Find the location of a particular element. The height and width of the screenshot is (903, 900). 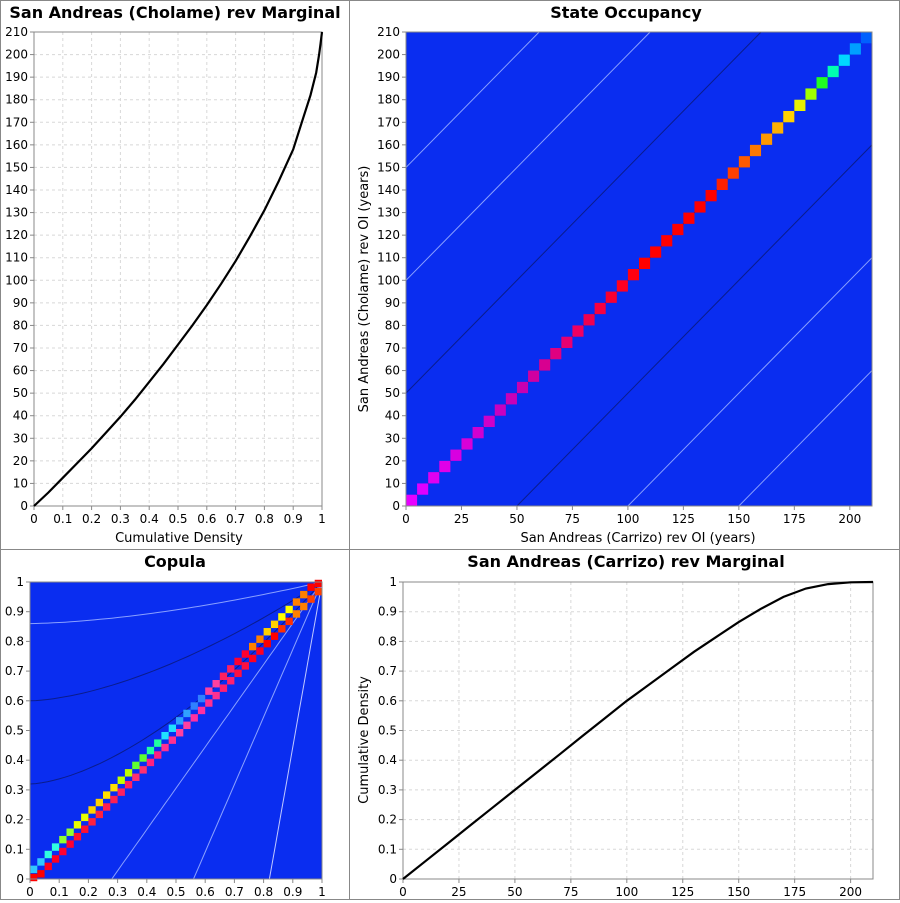

y-tick-label: 10 is located at coordinates (20, 483).